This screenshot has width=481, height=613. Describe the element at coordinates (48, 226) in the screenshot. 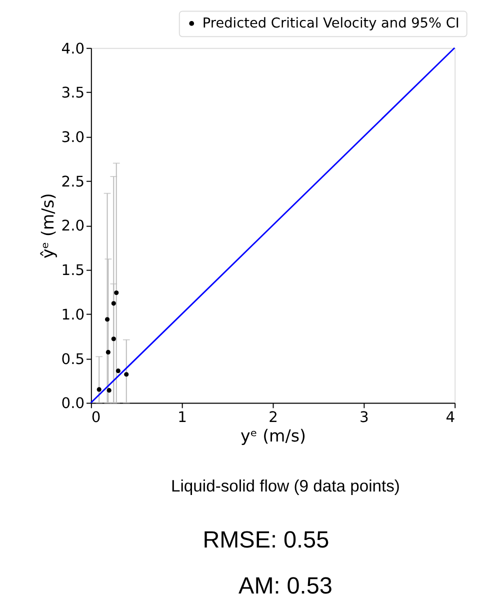

I see `y-axis-title: ŷᵉ (m/s)` at that location.